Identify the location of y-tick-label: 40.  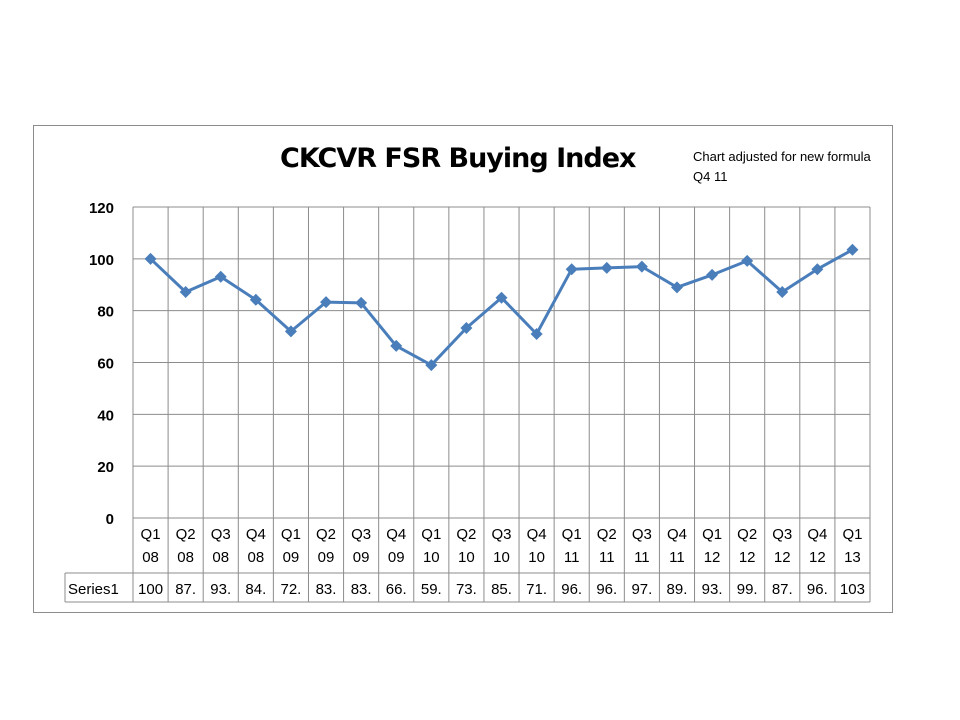
(105, 415).